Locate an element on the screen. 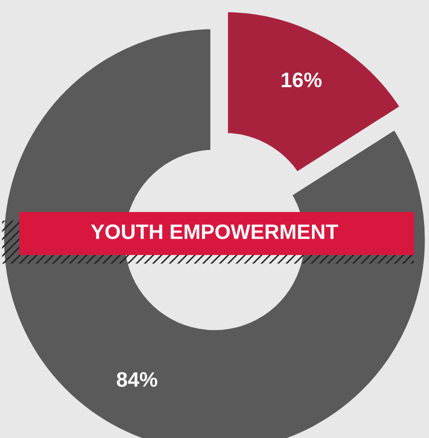 This screenshot has height=438, width=429. data-label: 84% is located at coordinates (137, 379).